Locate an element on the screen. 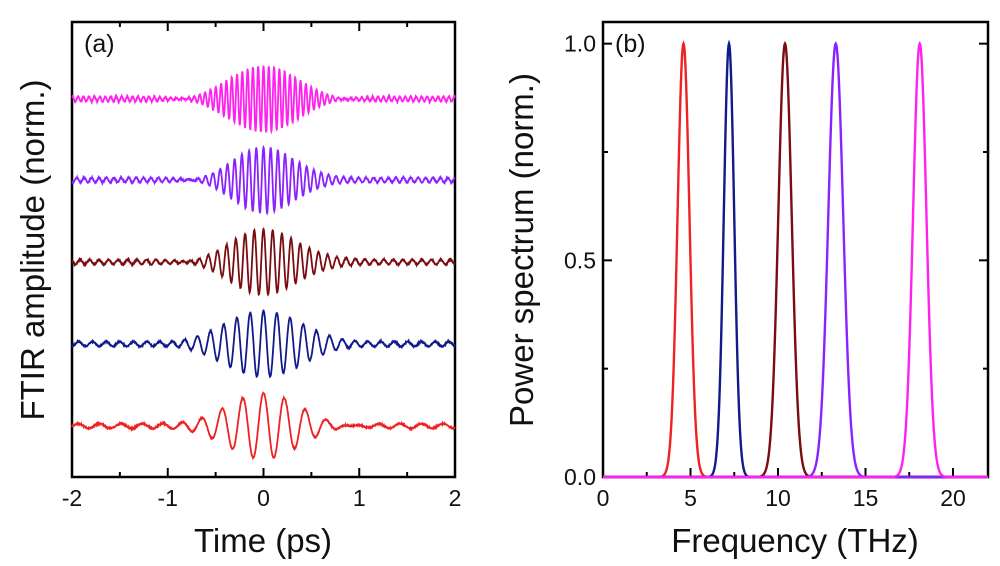  panel-b-y-axis-label: Power spectrum (norm.) is located at coordinates (521, 250).